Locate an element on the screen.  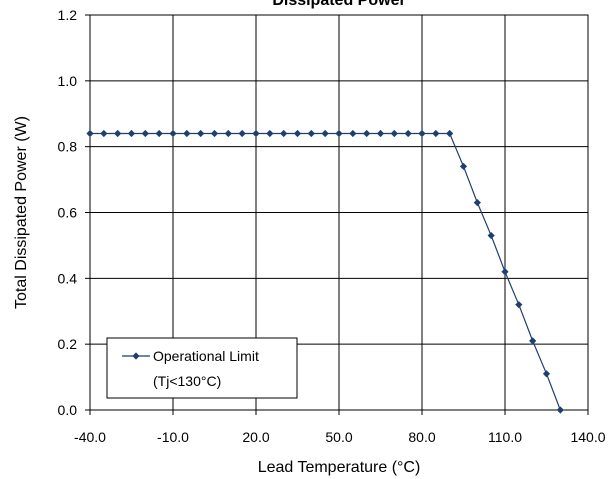
legend-label-line-2: (Tj<130°C) is located at coordinates (187, 381).